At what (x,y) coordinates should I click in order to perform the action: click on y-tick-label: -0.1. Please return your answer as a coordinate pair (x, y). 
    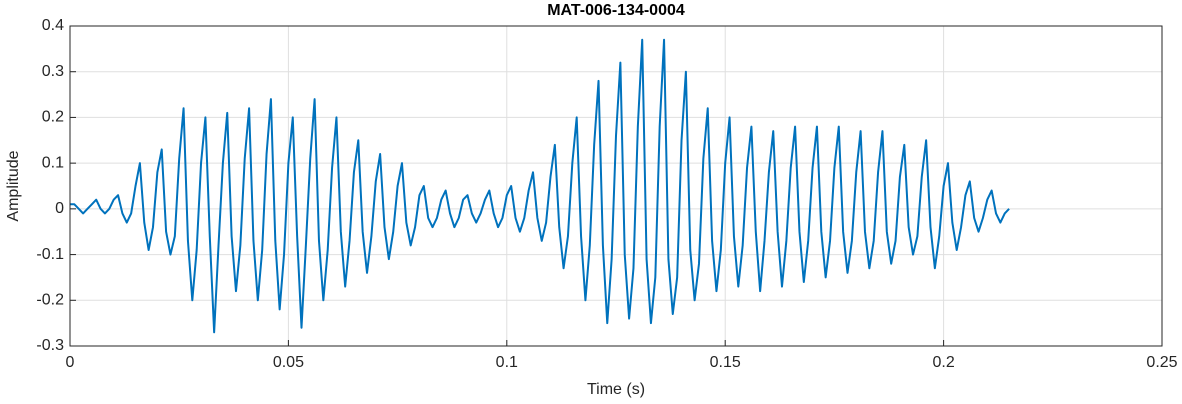
    Looking at the image, I should click on (50, 254).